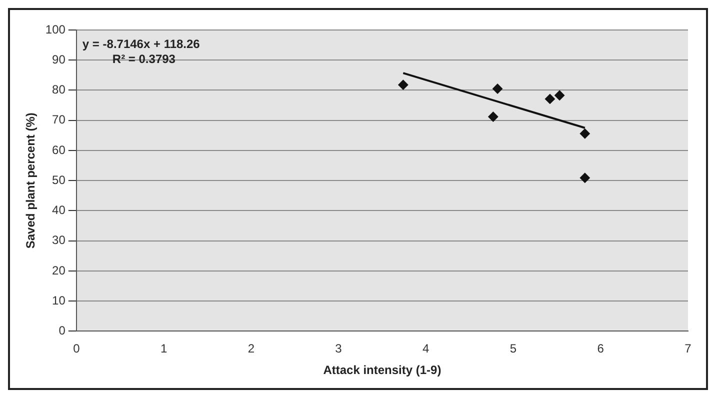 This screenshot has height=405, width=721. Describe the element at coordinates (59, 89) in the screenshot. I see `y-tick-label: 80` at that location.